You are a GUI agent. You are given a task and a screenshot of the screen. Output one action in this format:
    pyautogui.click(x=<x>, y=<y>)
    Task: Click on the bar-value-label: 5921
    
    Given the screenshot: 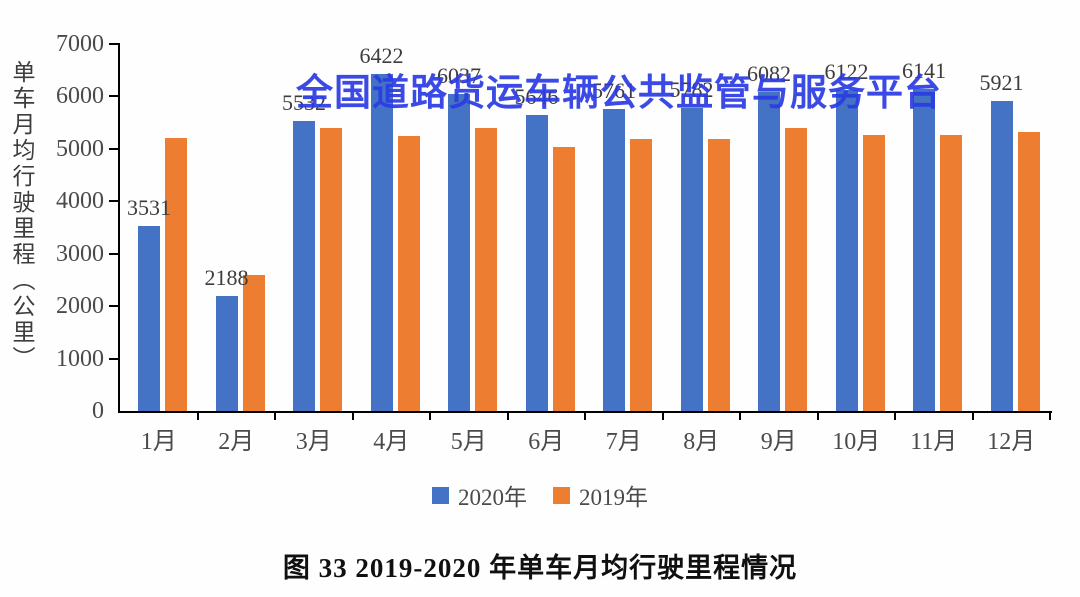 What is the action you would take?
    pyautogui.click(x=1001, y=82)
    